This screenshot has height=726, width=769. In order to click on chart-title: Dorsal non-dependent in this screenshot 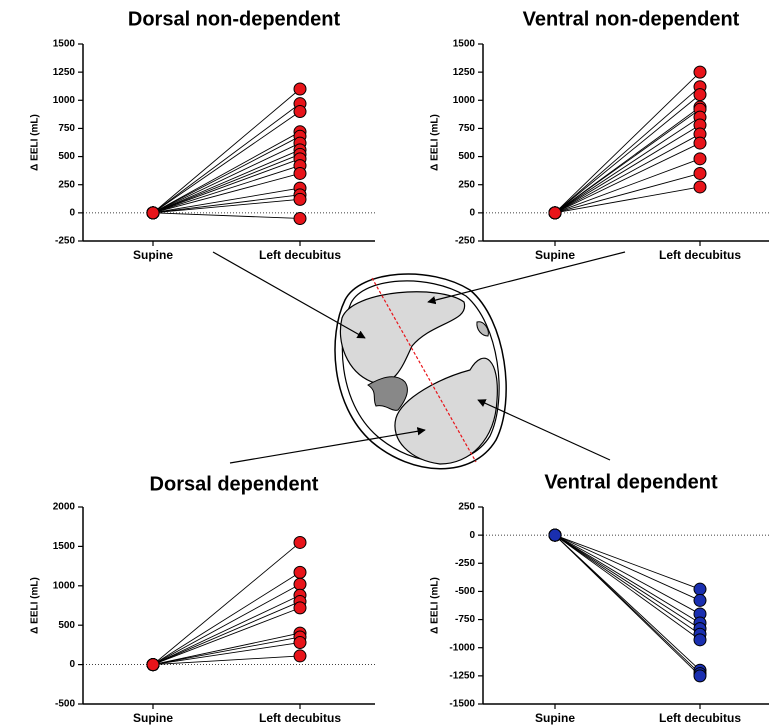, I will do `click(234, 19)`.